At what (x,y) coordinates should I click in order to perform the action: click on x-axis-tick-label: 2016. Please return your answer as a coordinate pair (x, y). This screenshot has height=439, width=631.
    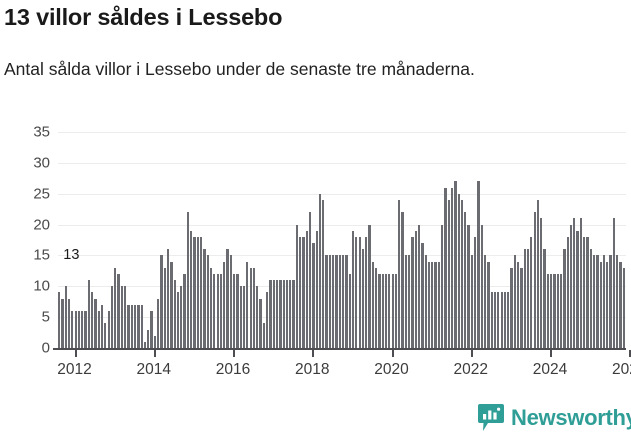
    Looking at the image, I should click on (233, 369).